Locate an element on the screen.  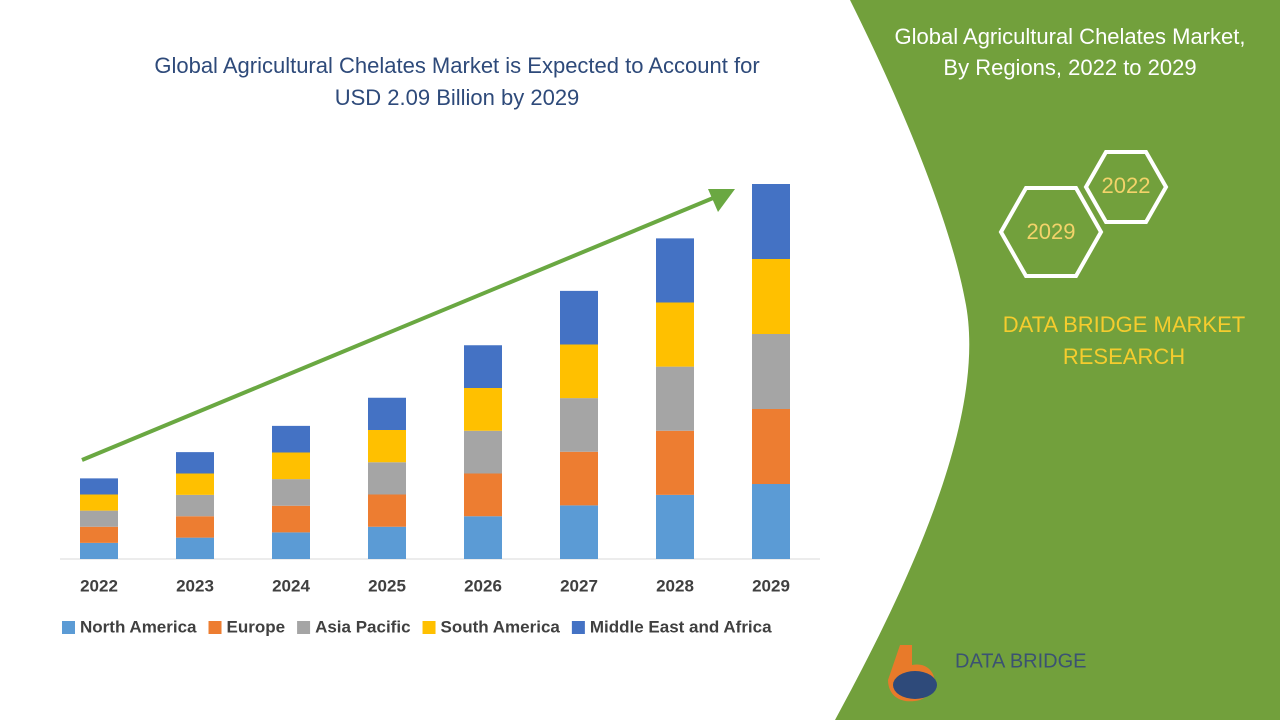
legend-label: Asia Pacific is located at coordinates (362, 626).